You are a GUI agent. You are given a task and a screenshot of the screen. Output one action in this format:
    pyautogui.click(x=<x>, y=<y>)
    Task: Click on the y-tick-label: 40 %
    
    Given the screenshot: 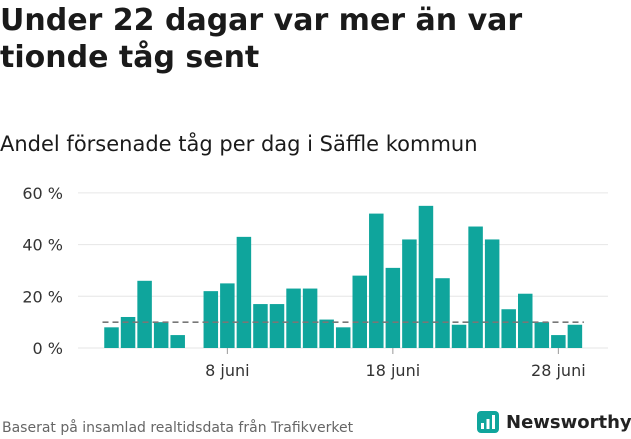 What is the action you would take?
    pyautogui.click(x=42, y=245)
    